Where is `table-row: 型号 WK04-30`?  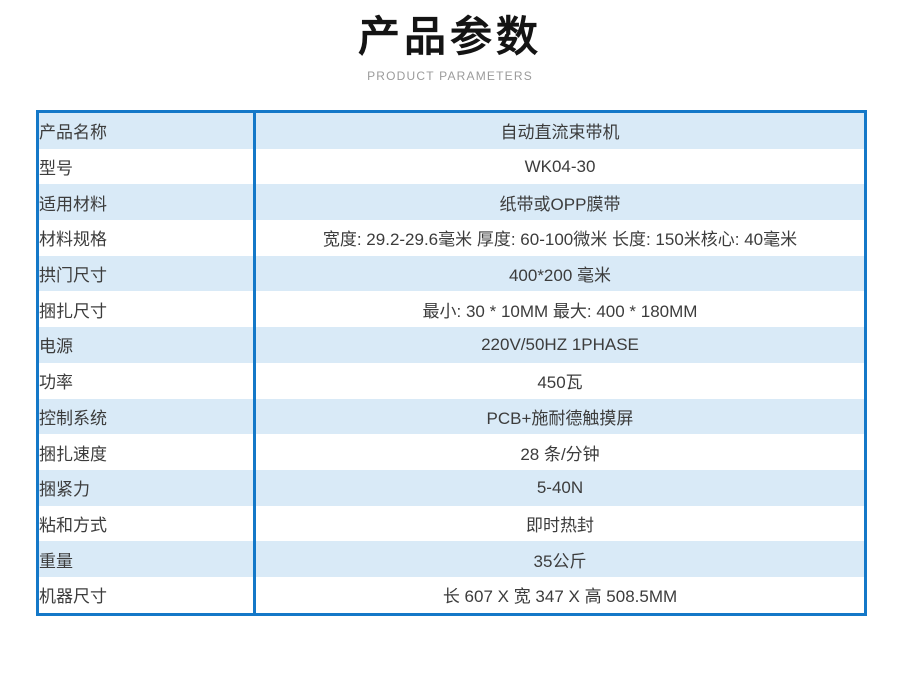
table-row: 型号 WK04-30 is located at coordinates (451, 166).